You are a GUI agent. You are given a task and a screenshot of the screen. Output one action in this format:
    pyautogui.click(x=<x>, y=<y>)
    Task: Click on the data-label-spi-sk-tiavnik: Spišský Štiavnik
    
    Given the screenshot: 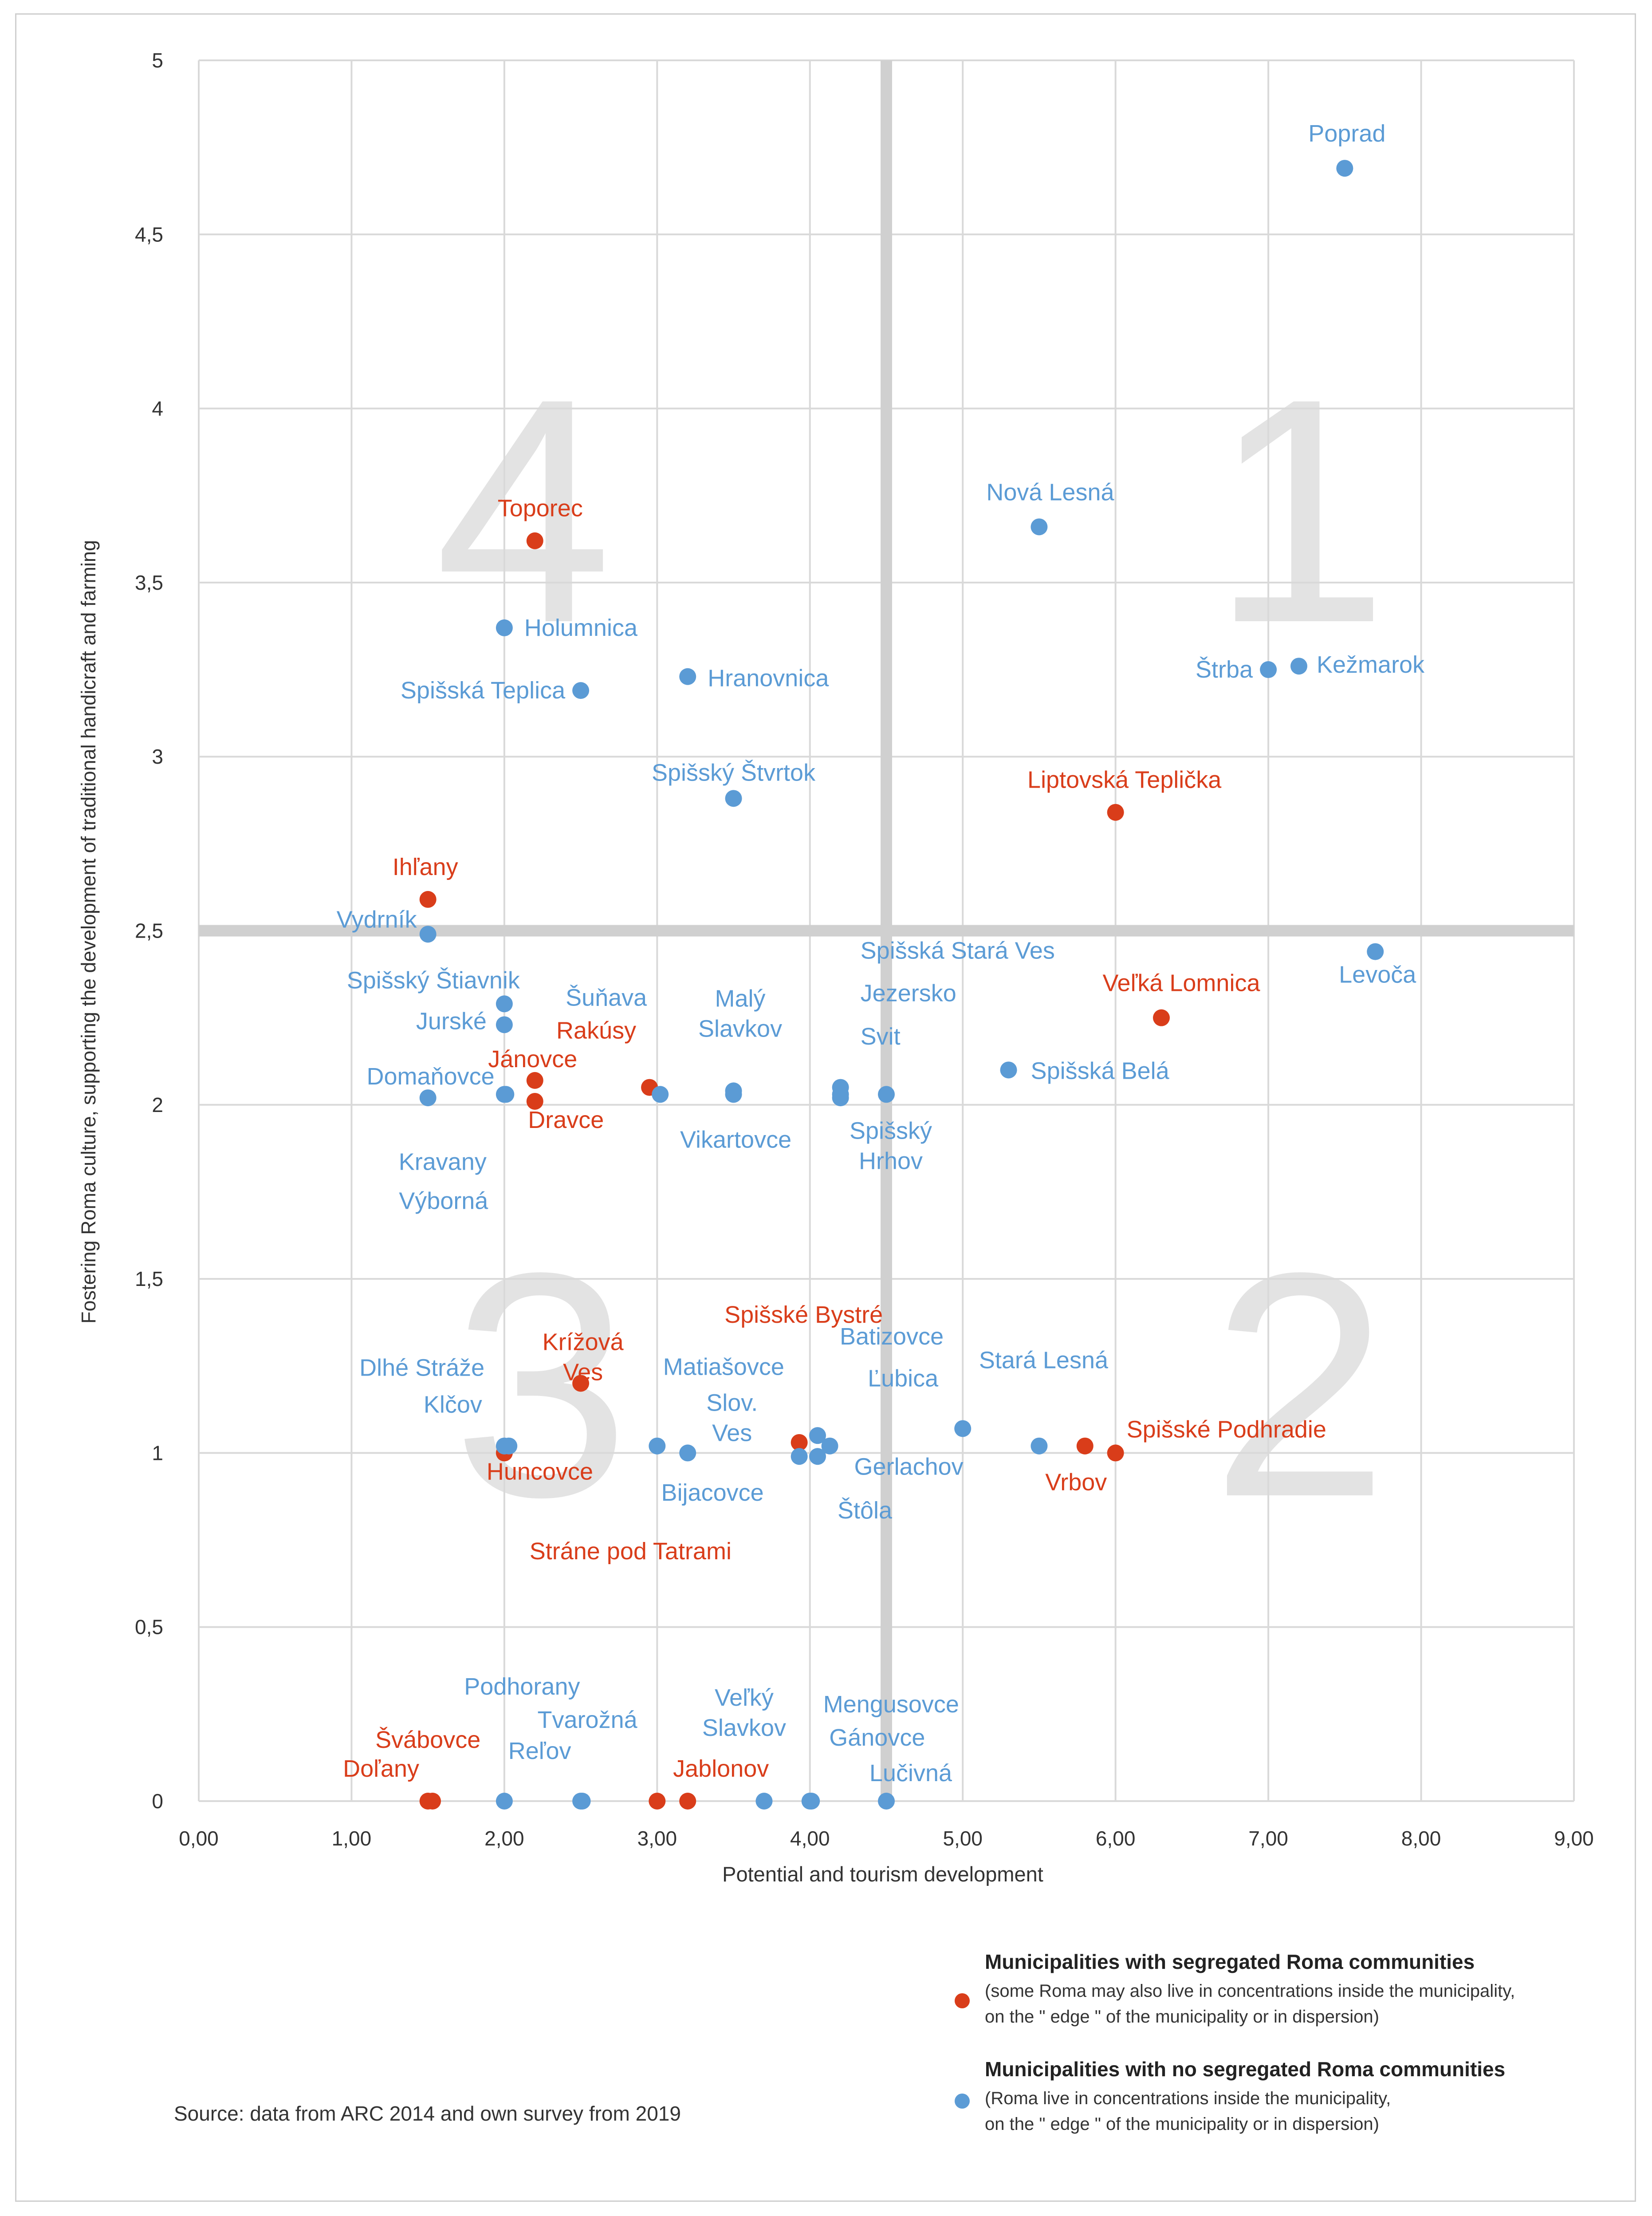 What is the action you would take?
    pyautogui.click(x=434, y=981)
    